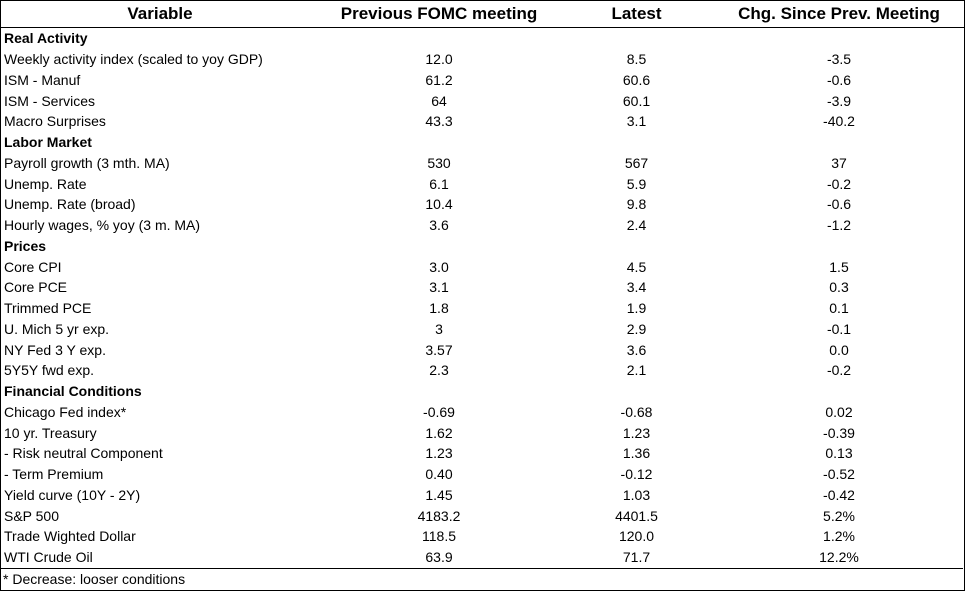  What do you see at coordinates (482, 38) in the screenshot?
I see `section-row: Real Activity` at bounding box center [482, 38].